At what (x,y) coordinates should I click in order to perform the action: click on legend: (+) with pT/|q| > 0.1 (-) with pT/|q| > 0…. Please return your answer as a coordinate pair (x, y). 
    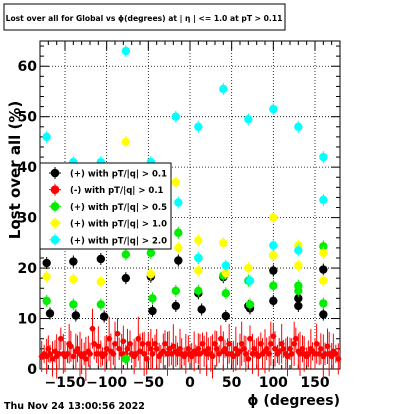
    Looking at the image, I should click on (105, 206).